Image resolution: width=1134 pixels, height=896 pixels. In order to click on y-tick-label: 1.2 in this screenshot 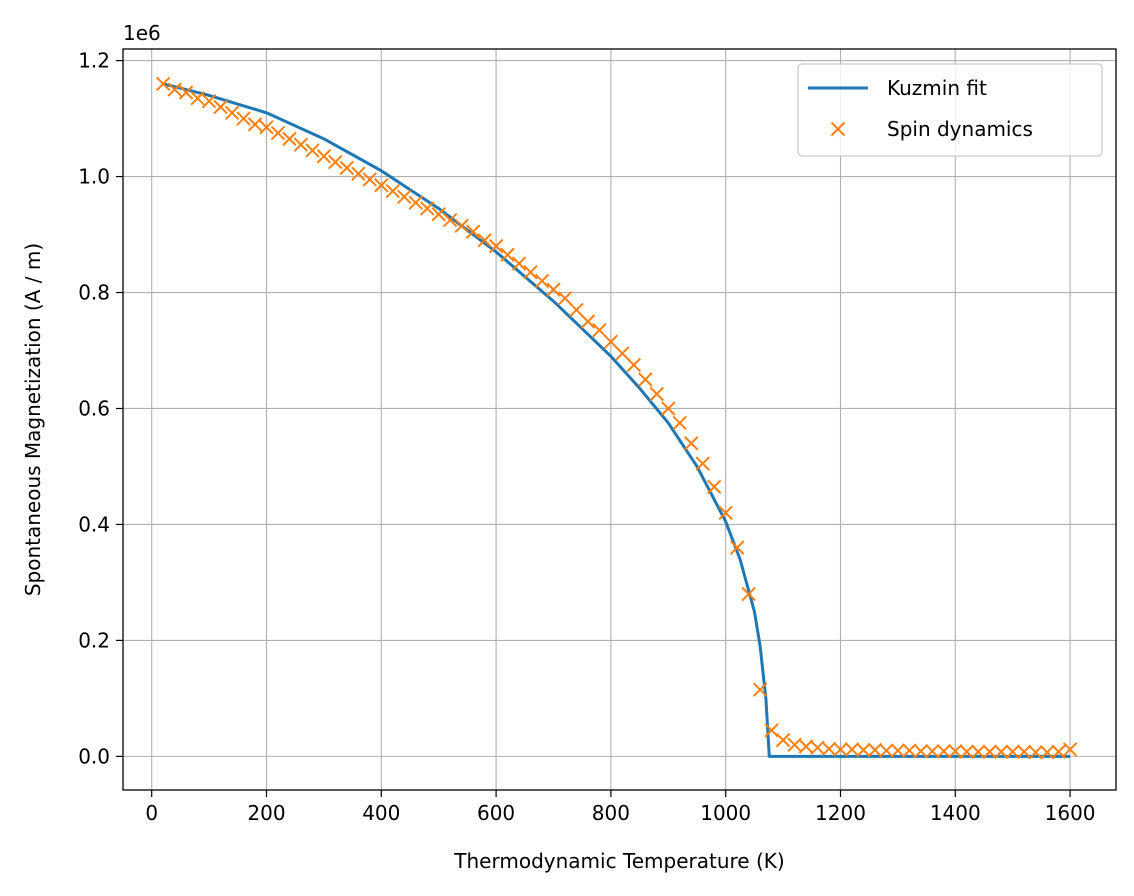, I will do `click(94, 61)`.